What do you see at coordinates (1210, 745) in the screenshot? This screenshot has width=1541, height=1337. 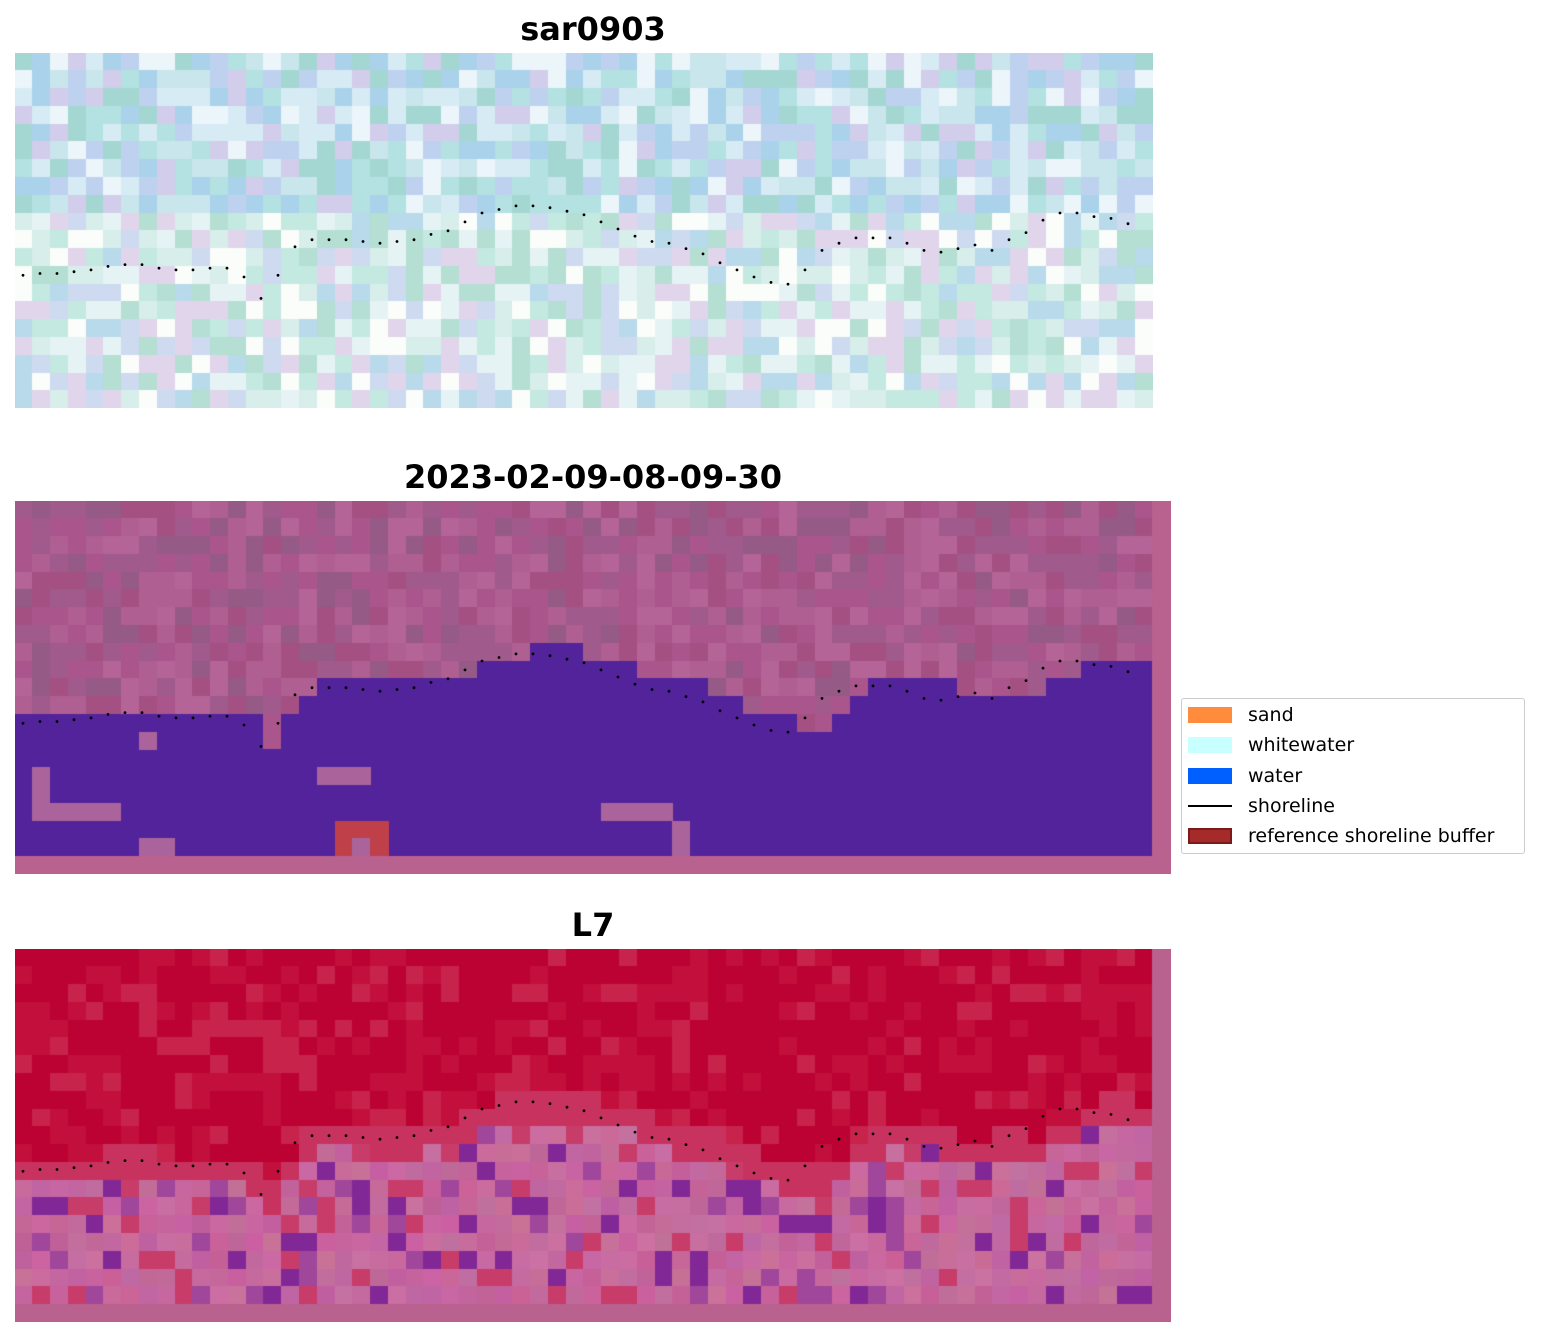 I see `legend-swatch-whitewater` at bounding box center [1210, 745].